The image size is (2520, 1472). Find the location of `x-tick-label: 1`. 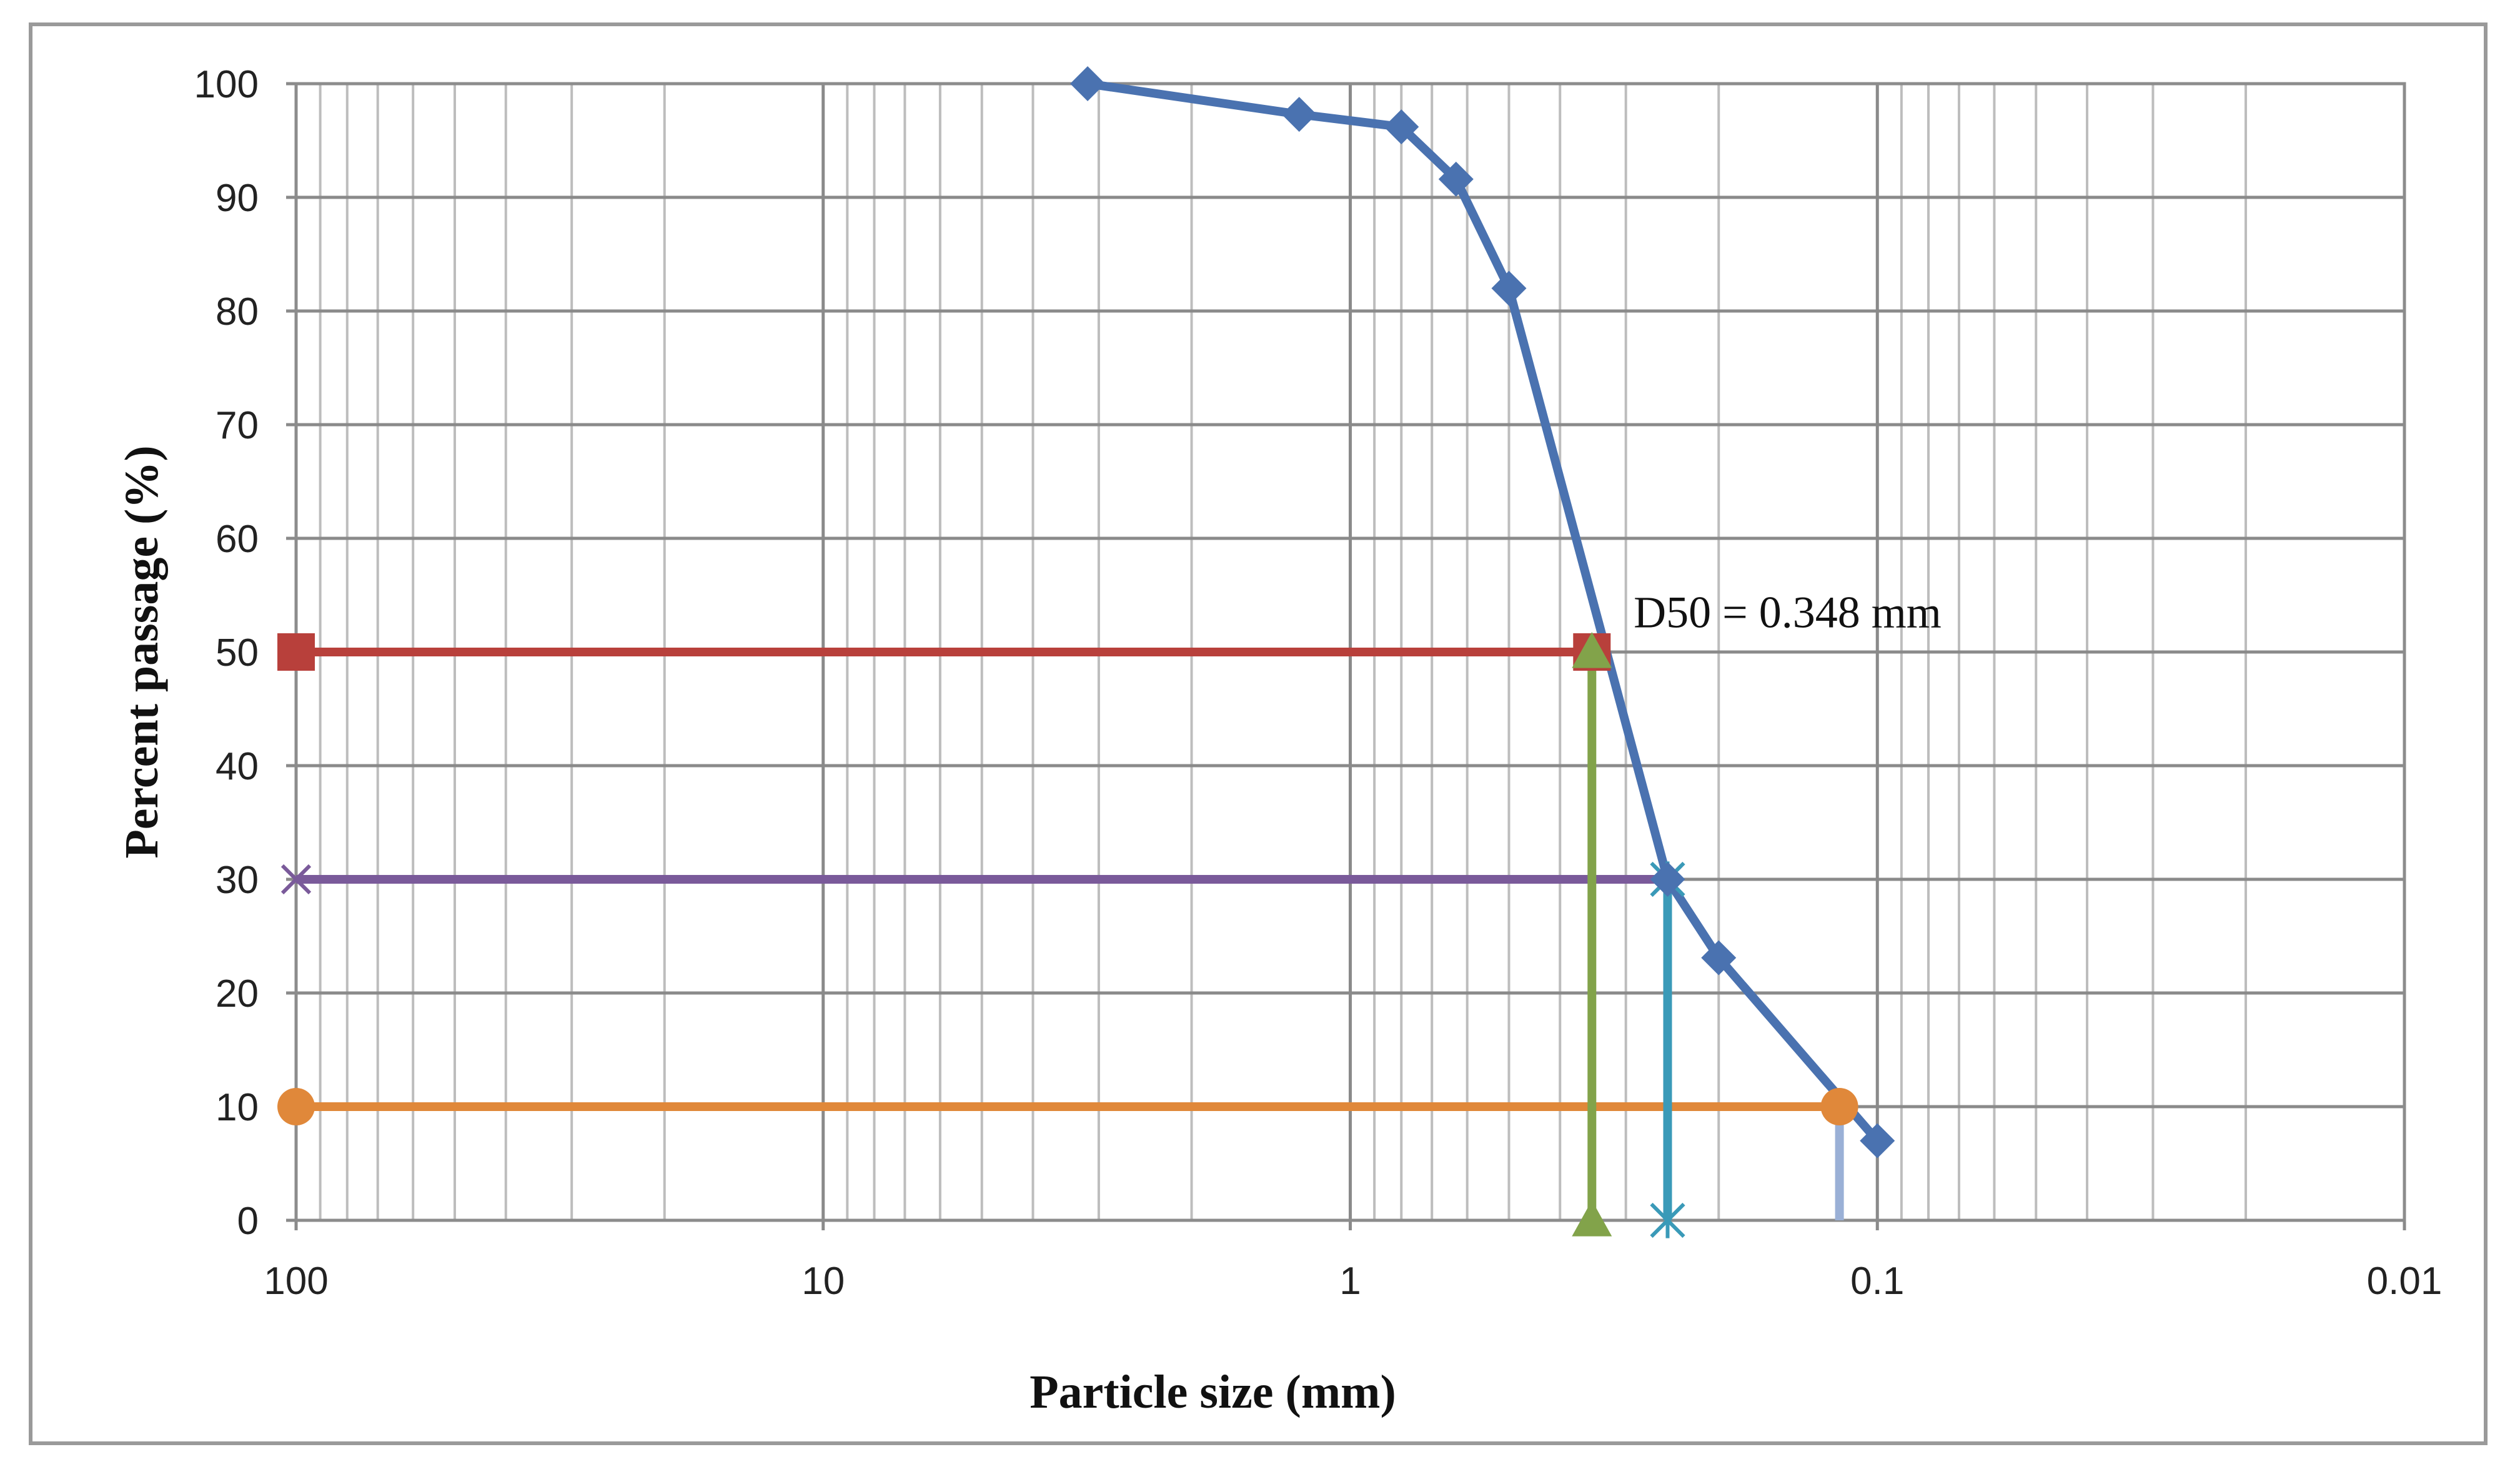

x-tick-label: 1 is located at coordinates (1350, 1281).